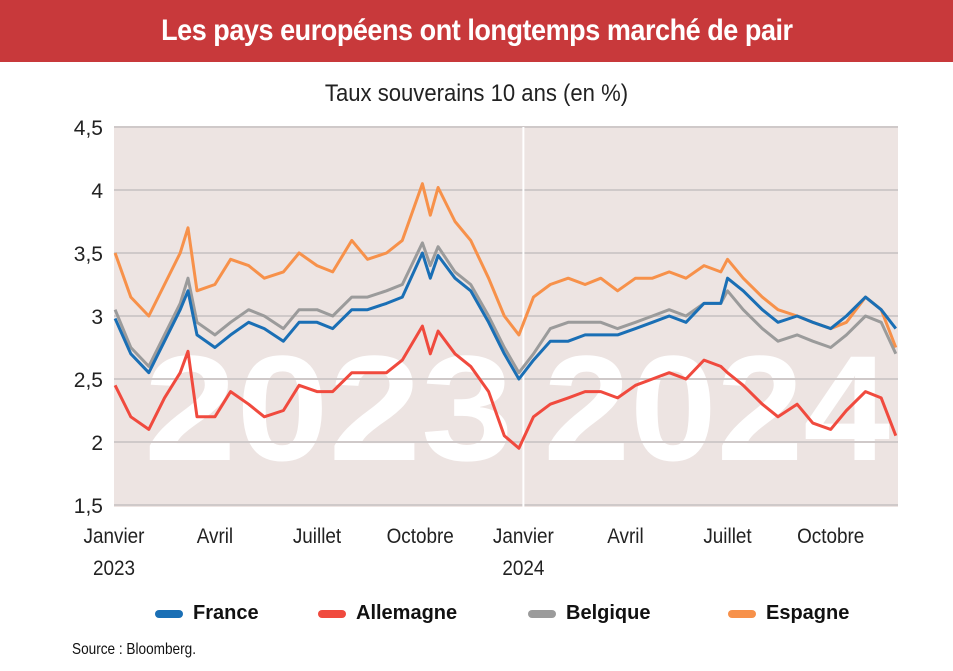  Describe the element at coordinates (88, 254) in the screenshot. I see `y-tick-label: 3,5` at that location.